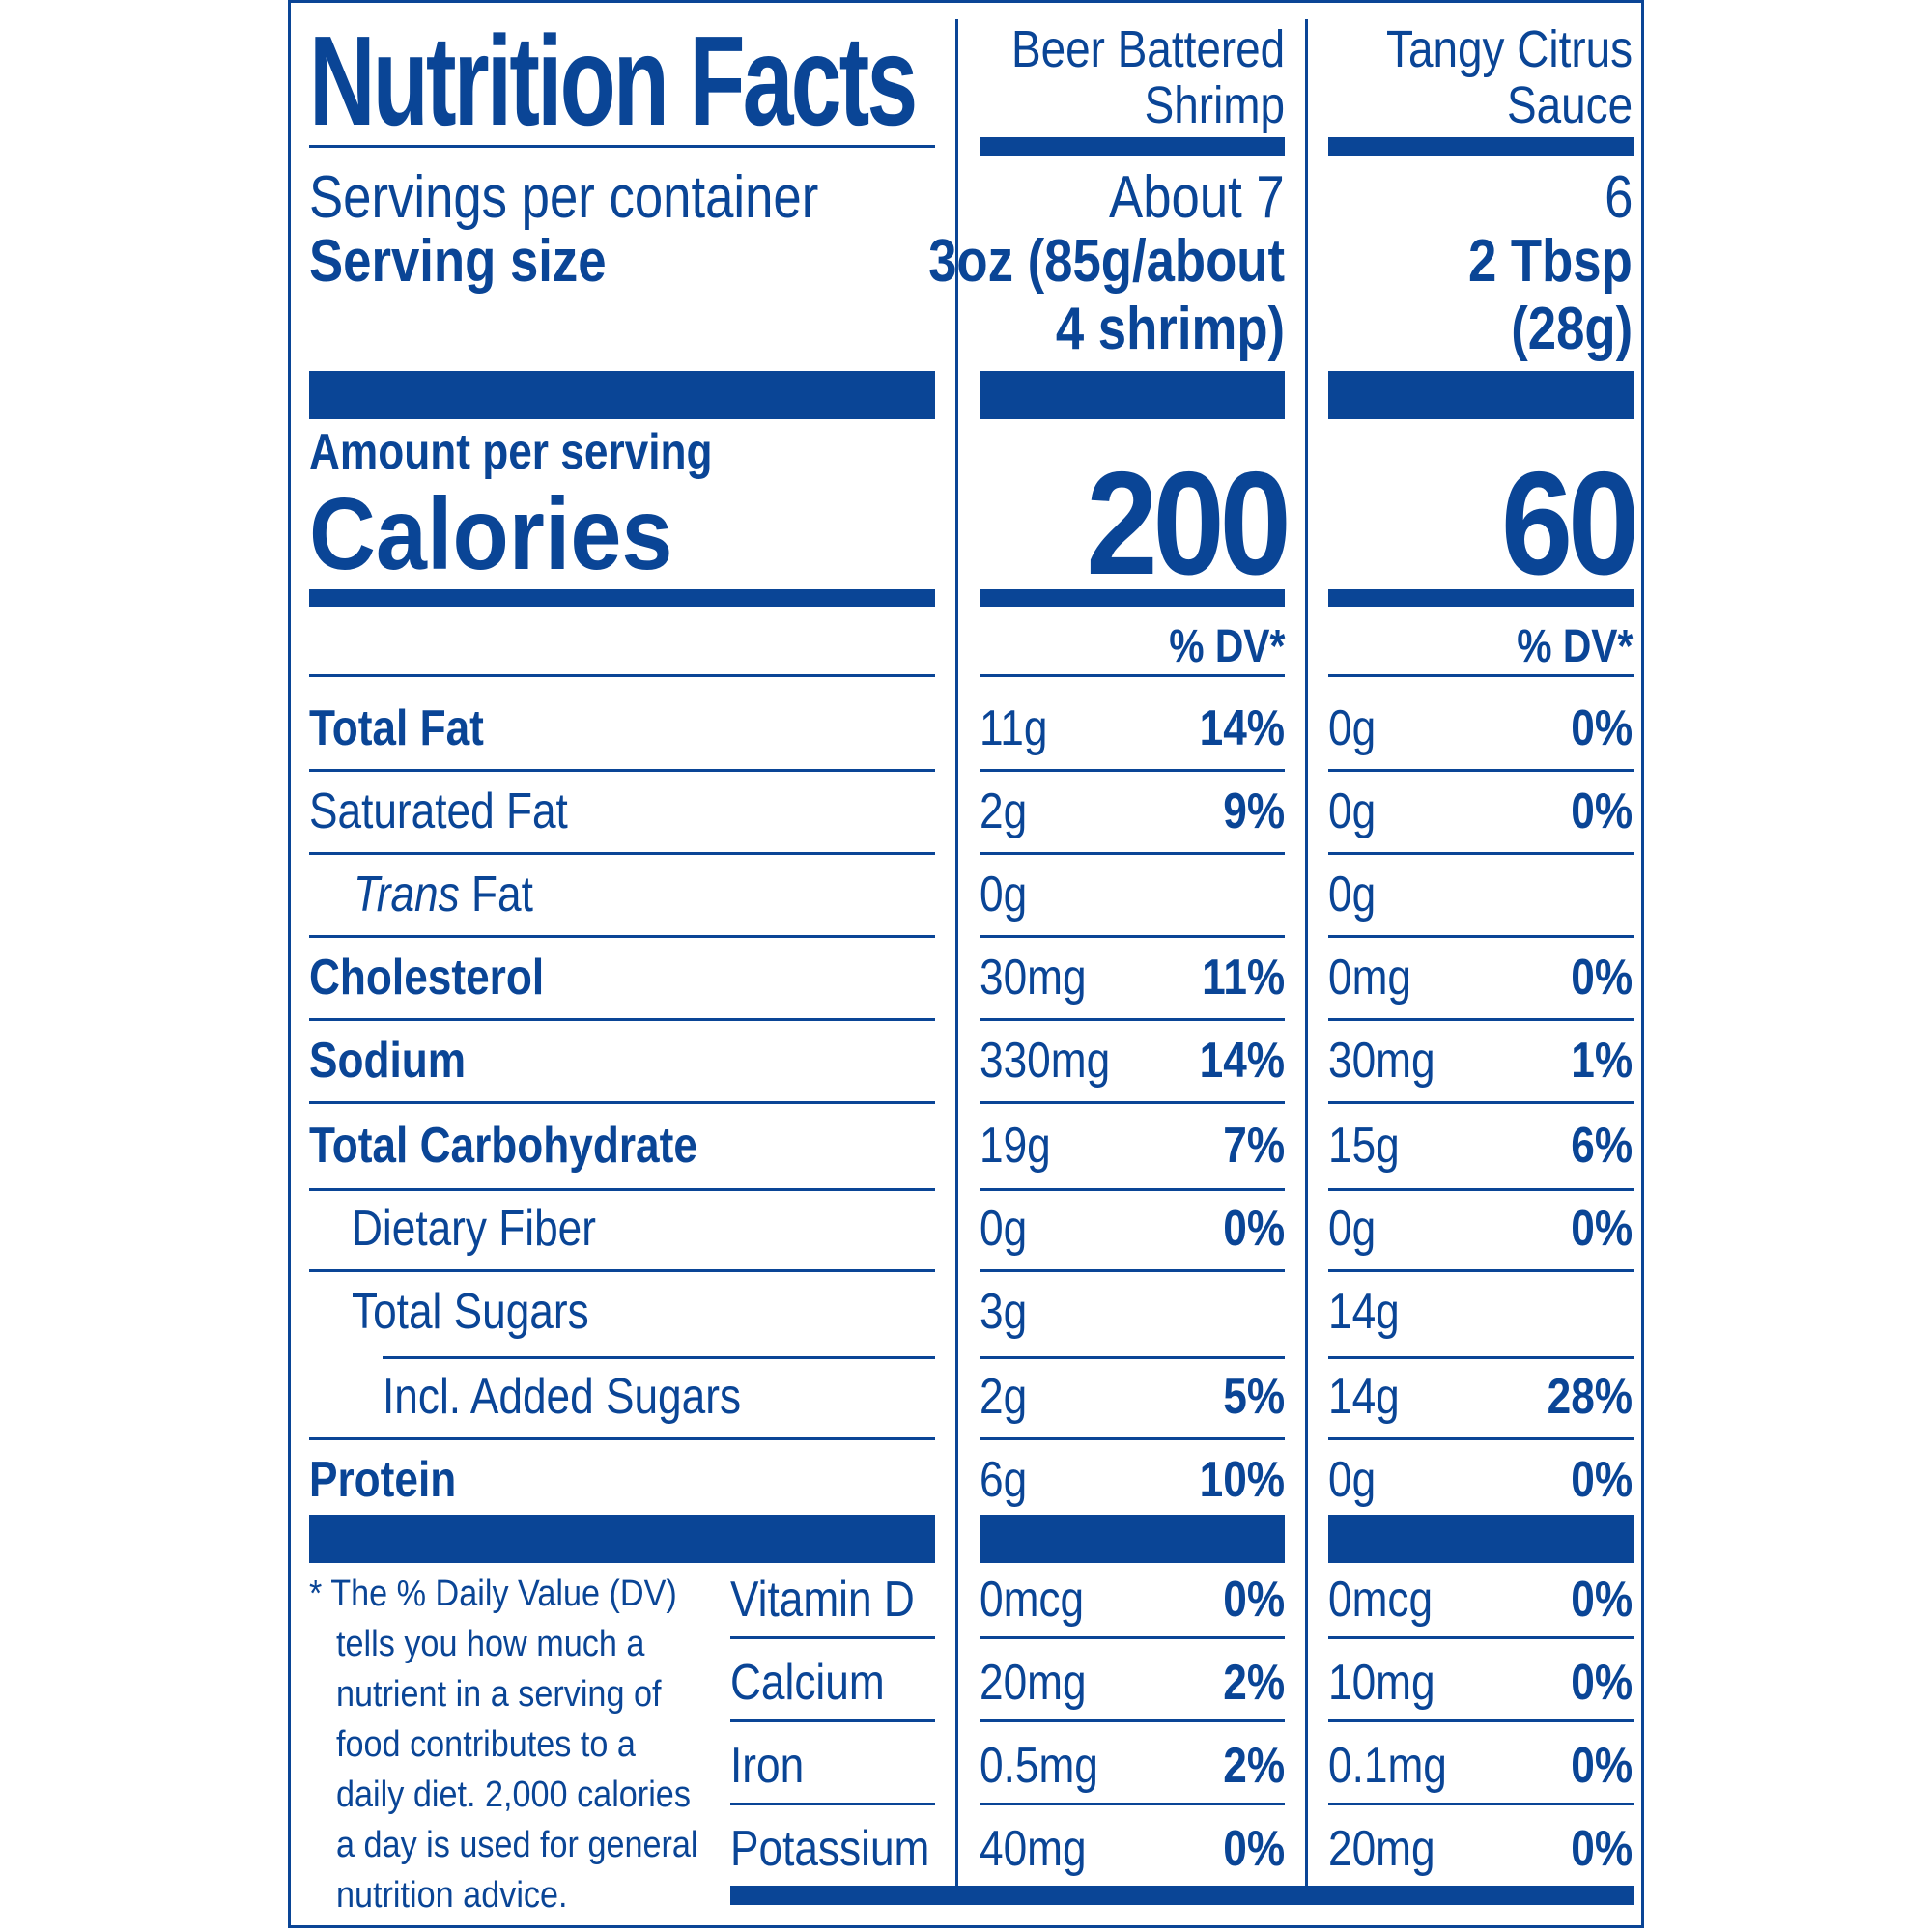 The width and height of the screenshot is (1932, 1932). Describe the element at coordinates (438, 811) in the screenshot. I see `nutrient-label: Saturated Fat` at that location.